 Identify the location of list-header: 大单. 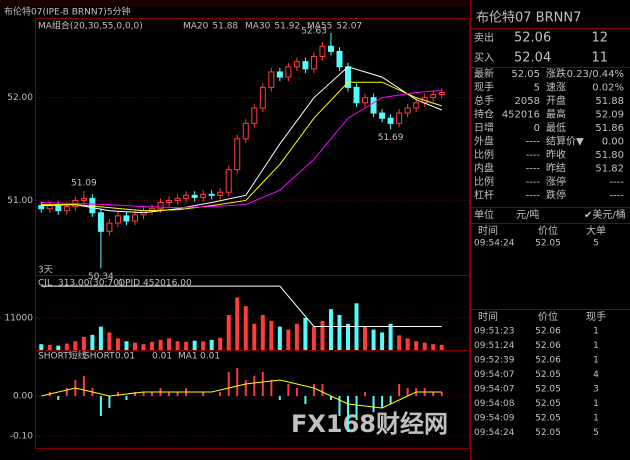
(596, 230).